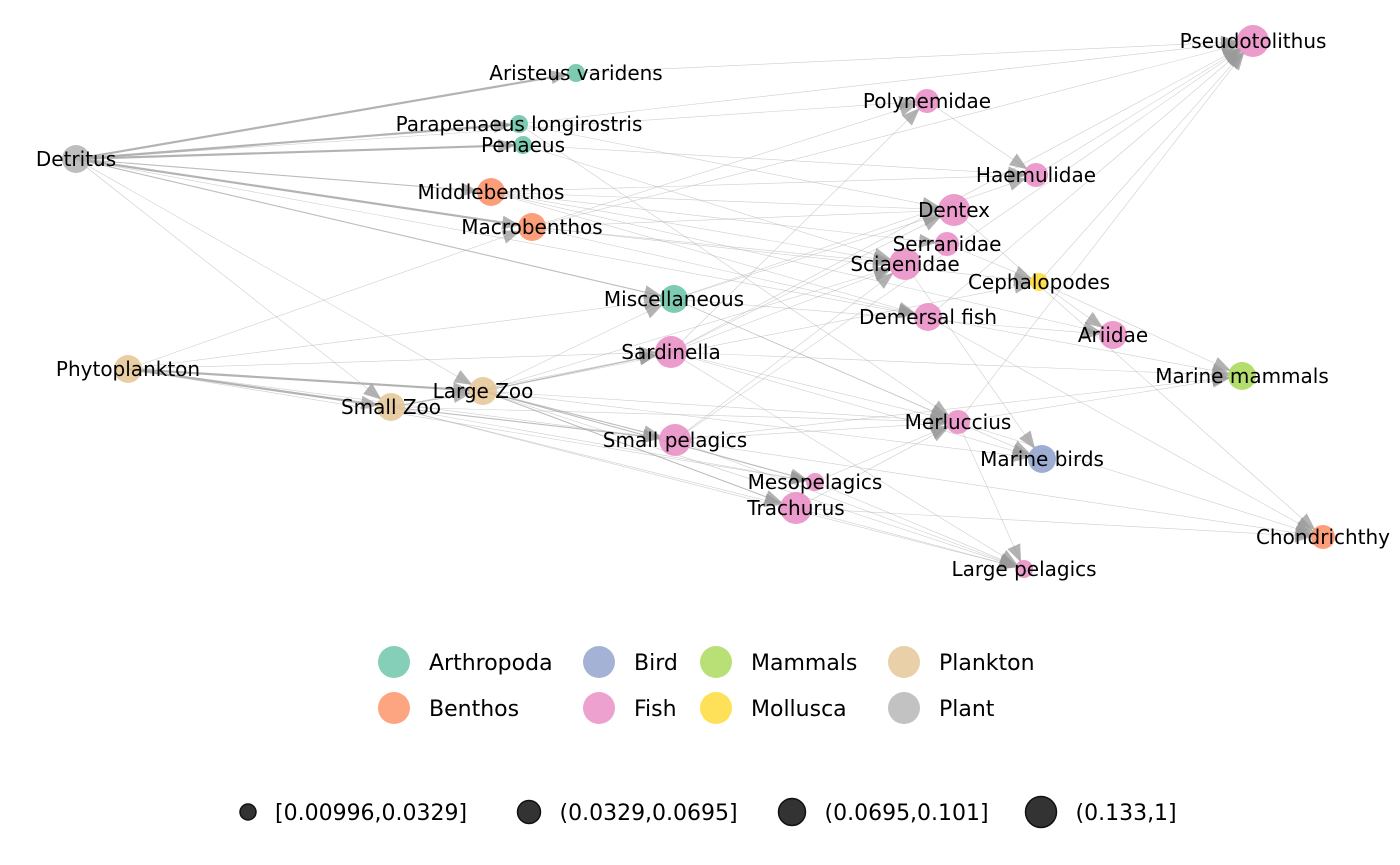 This screenshot has width=1400, height=865. What do you see at coordinates (799, 709) in the screenshot?
I see `legend-label-mollusca: Mollusca` at bounding box center [799, 709].